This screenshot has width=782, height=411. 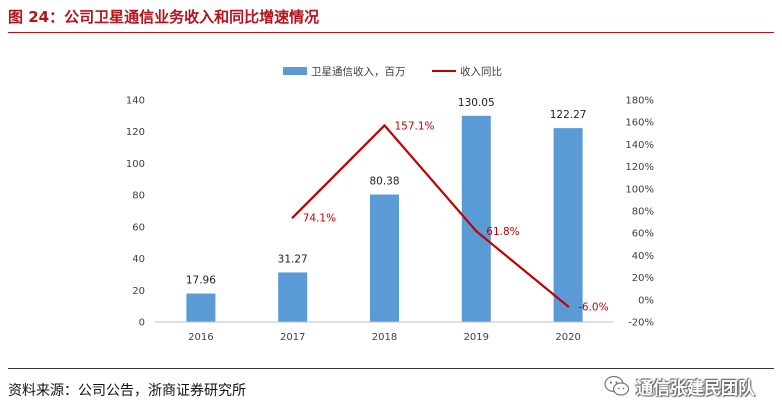 I want to click on growth-point-2018, so click(x=384, y=125).